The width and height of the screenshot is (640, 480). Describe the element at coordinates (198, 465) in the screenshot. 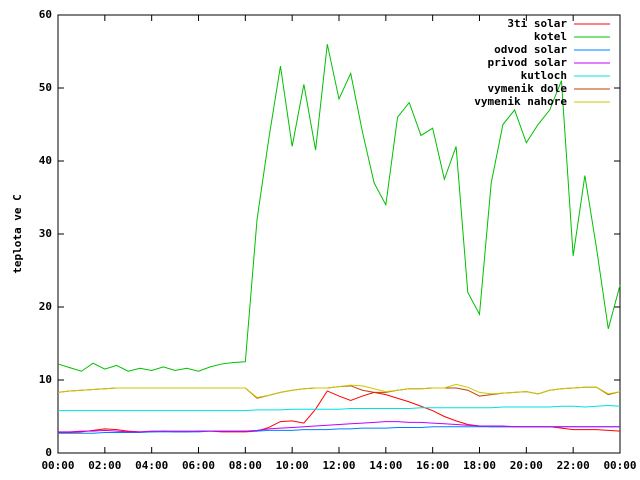

I see `x-tick-label: 06:00` at that location.